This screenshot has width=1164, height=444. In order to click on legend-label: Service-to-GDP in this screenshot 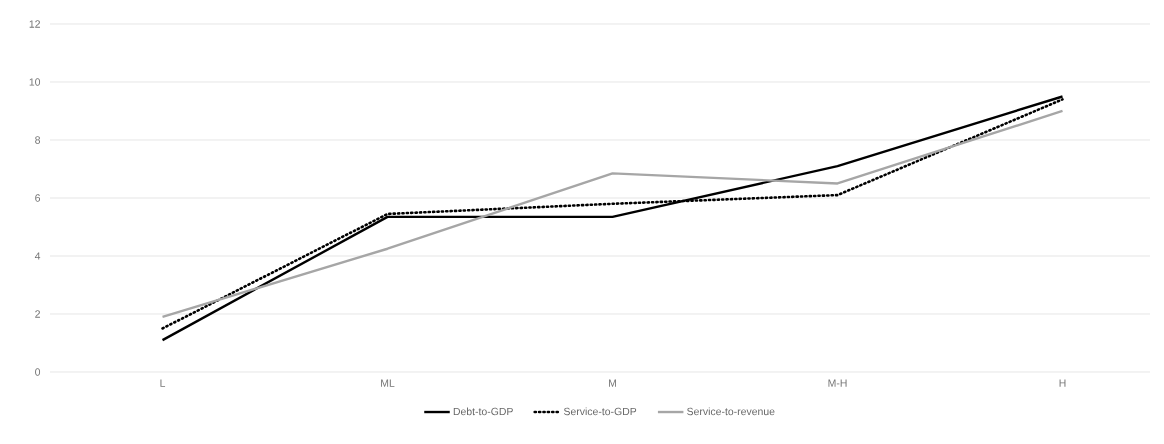, I will do `click(600, 411)`.